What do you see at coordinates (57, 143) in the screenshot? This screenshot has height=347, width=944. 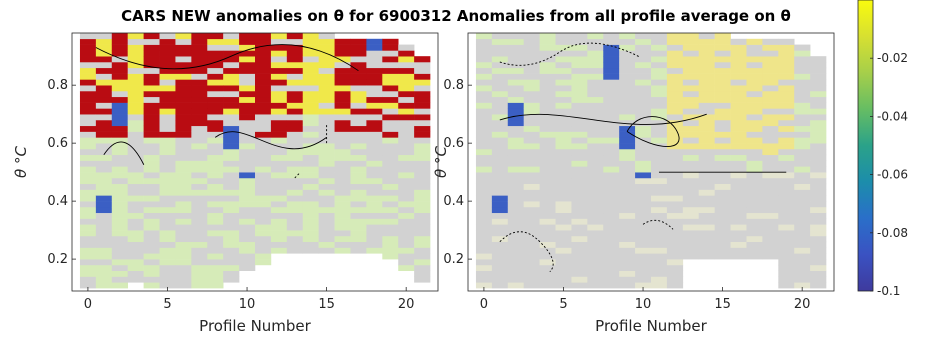 I see `y-tick-label: 0.6` at bounding box center [57, 143].